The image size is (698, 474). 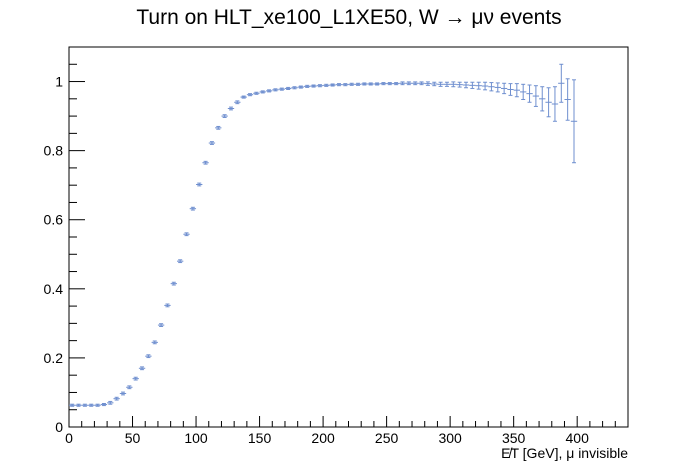 What do you see at coordinates (450, 438) in the screenshot?
I see `x-tick-label: 300` at bounding box center [450, 438].